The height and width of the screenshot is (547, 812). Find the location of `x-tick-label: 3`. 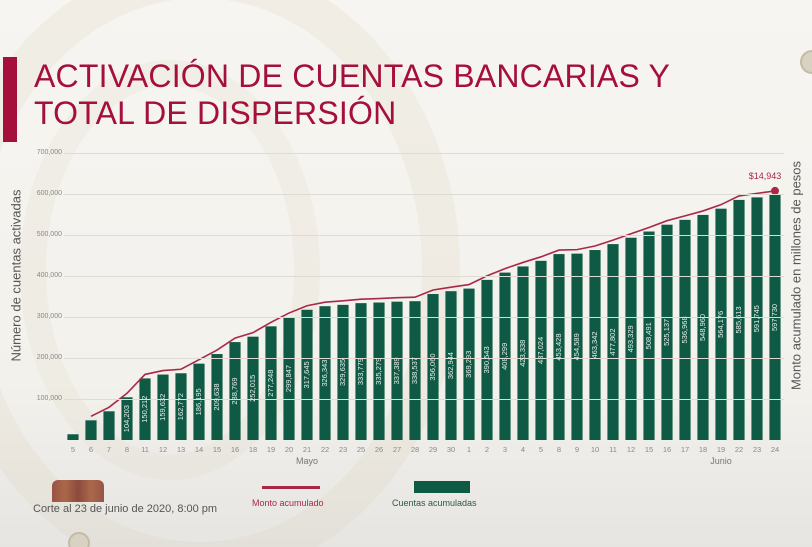

x-tick-label: 3 is located at coordinates (505, 449).